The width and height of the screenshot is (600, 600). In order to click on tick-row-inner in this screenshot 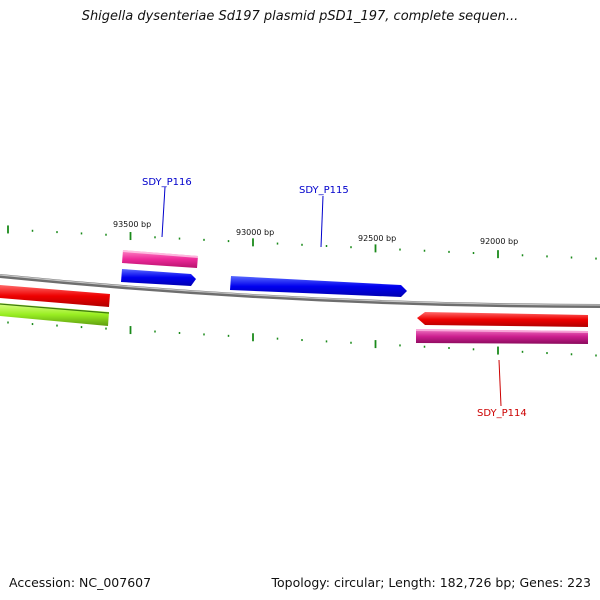, I will do `click(302, 339)`.